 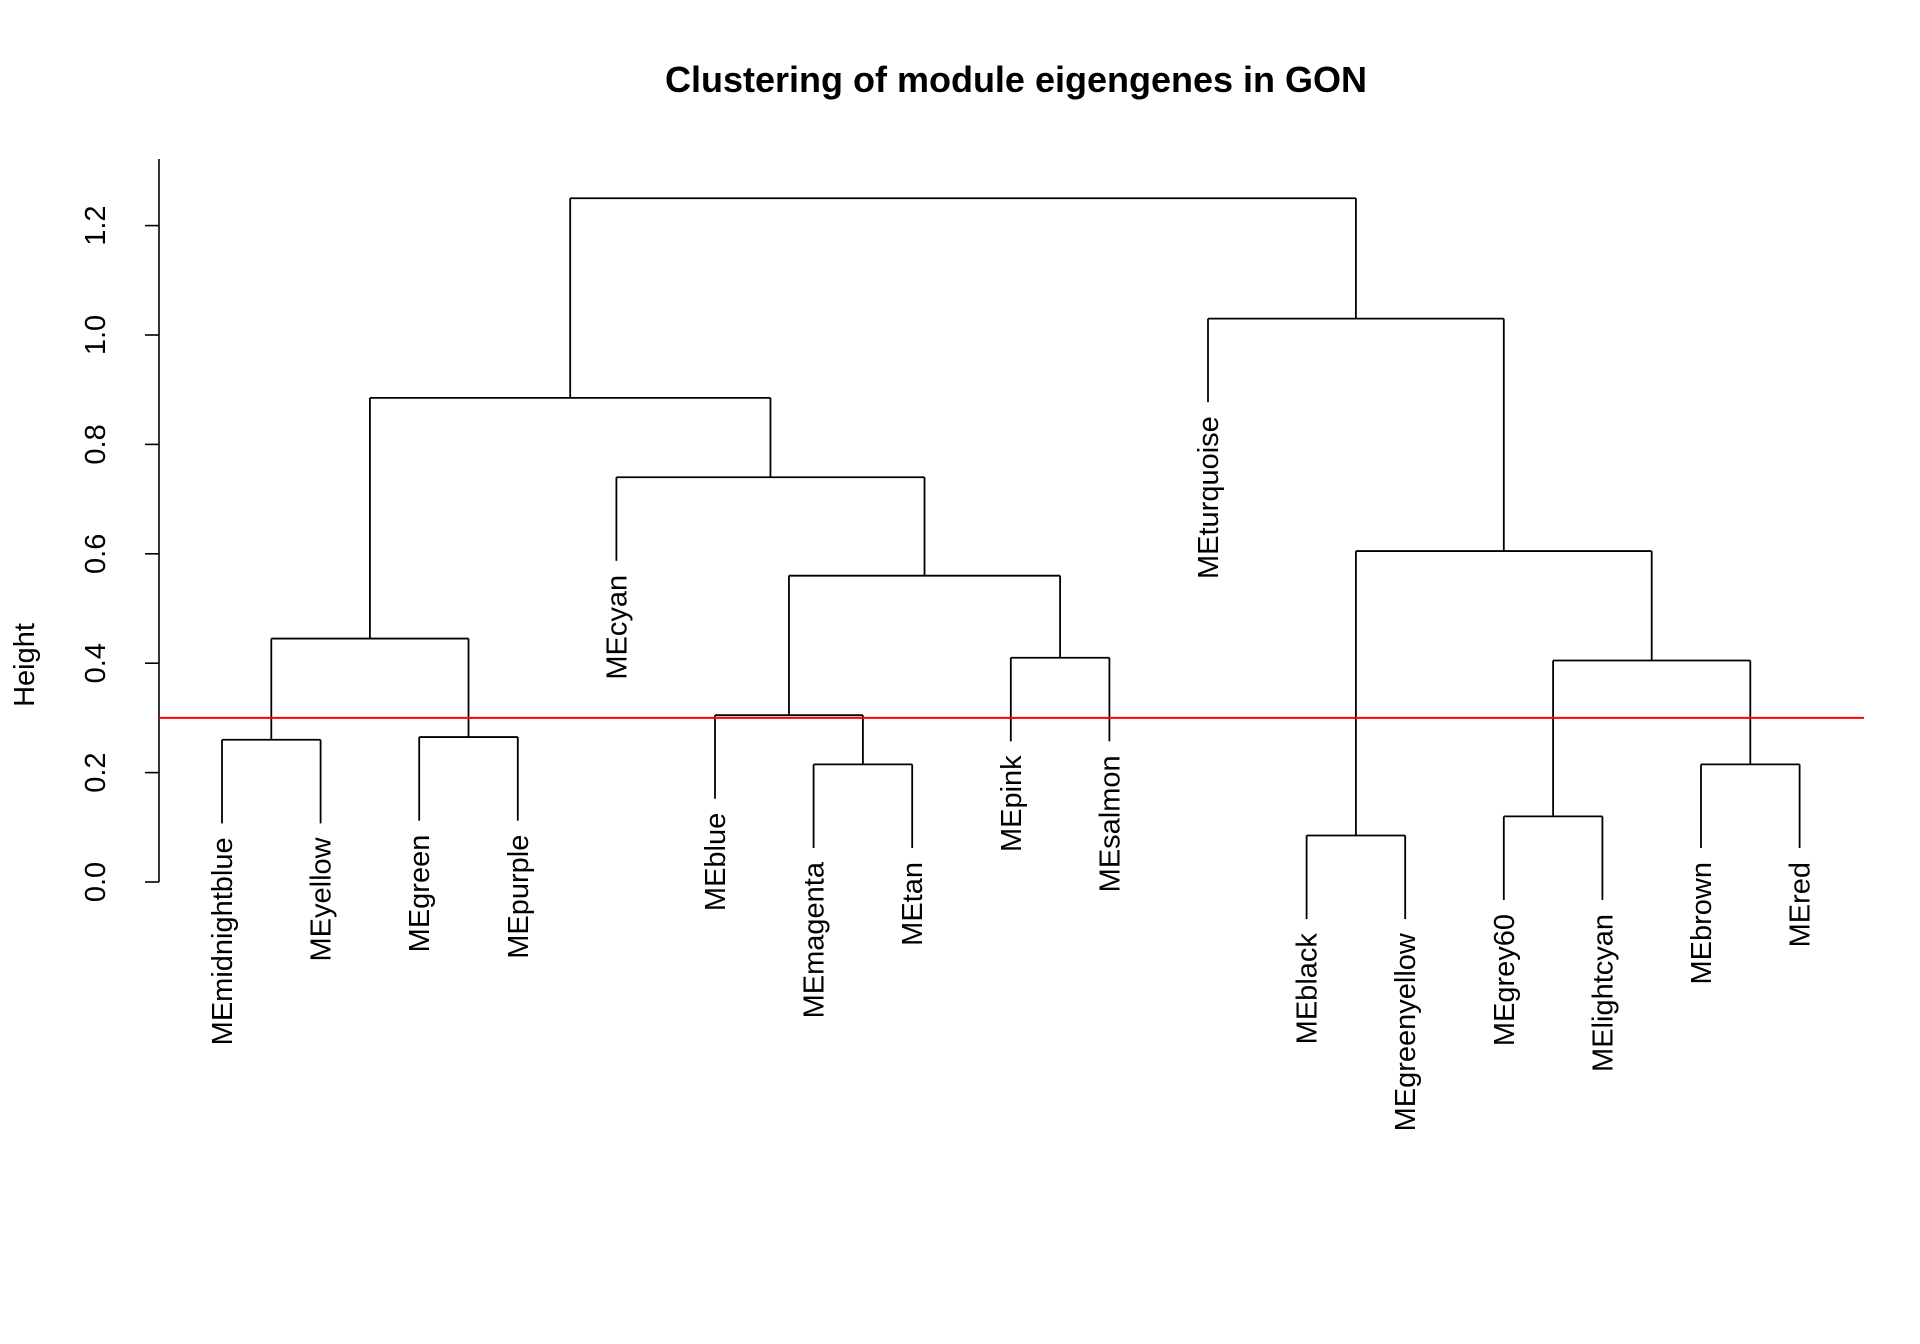 What do you see at coordinates (1801, 904) in the screenshot?
I see `leaf-label: MEred` at bounding box center [1801, 904].